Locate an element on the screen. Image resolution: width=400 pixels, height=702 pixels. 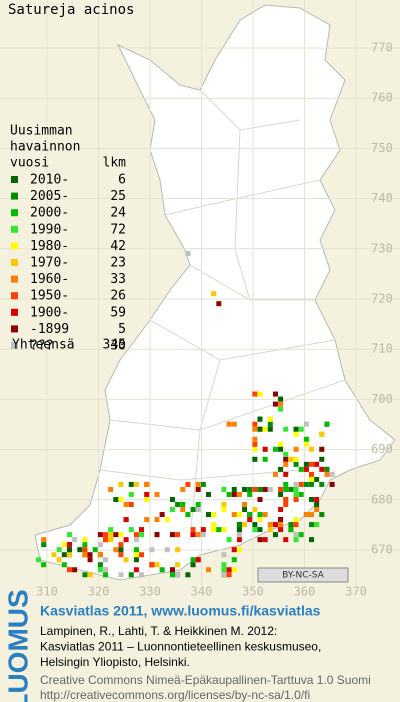
legend-heading: vuosi is located at coordinates (29, 163).